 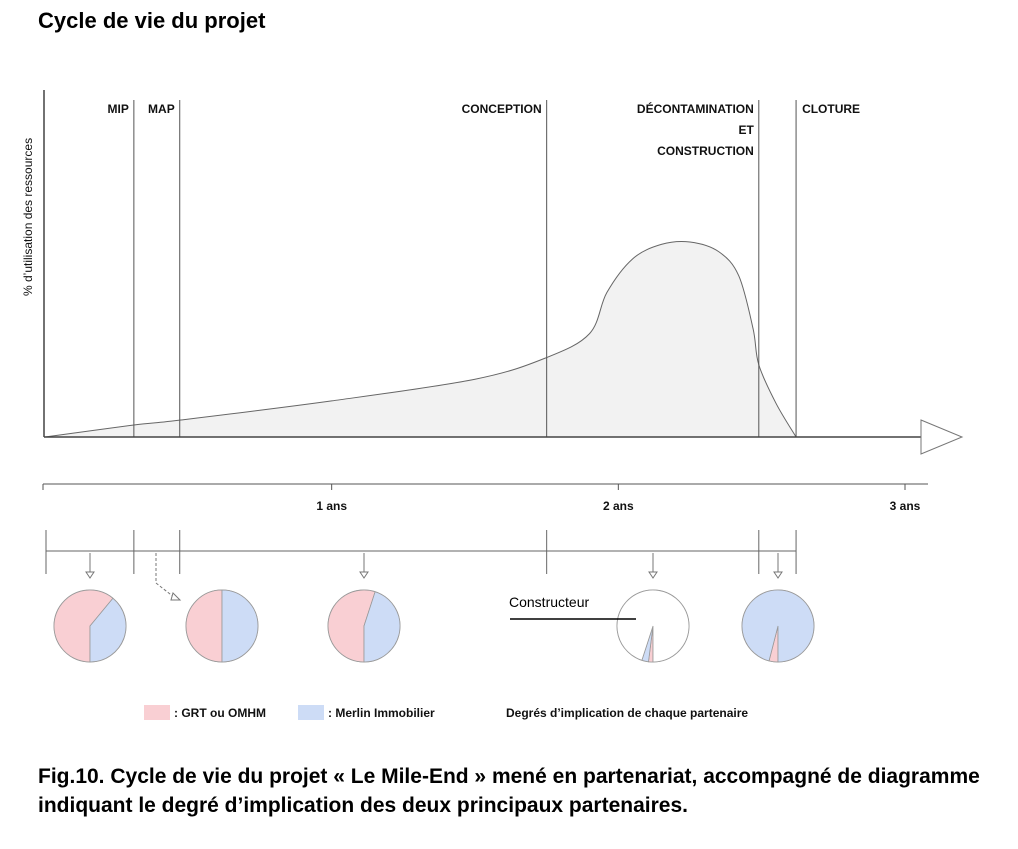 I want to click on phase-label: CLOTURE, so click(x=831, y=109).